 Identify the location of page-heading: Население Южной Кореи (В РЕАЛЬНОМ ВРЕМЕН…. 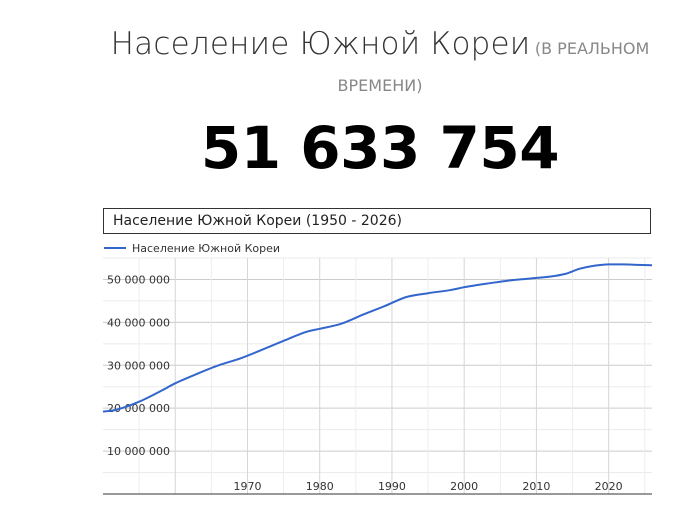
(380, 59).